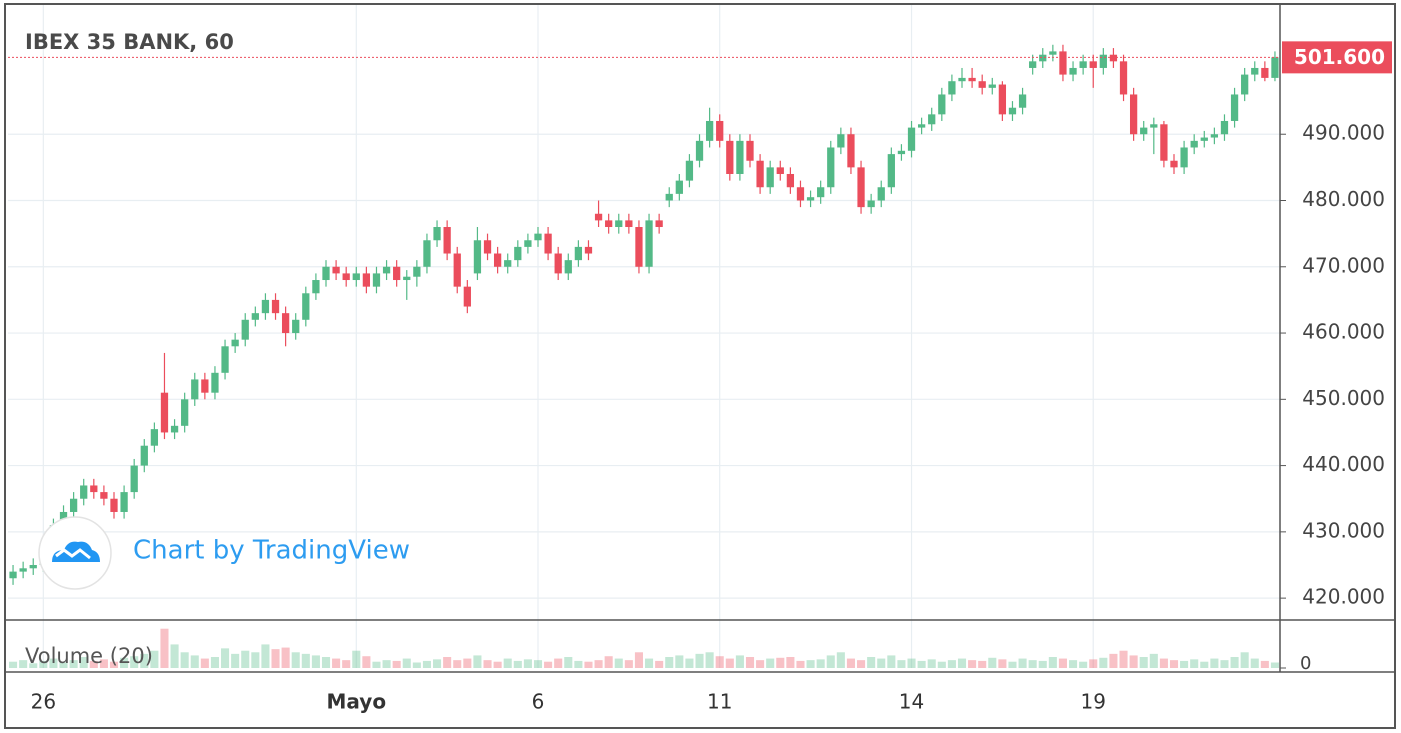 This screenshot has height=733, width=1401. Describe the element at coordinates (1093, 702) in the screenshot. I see `x-tick-label: 19` at that location.